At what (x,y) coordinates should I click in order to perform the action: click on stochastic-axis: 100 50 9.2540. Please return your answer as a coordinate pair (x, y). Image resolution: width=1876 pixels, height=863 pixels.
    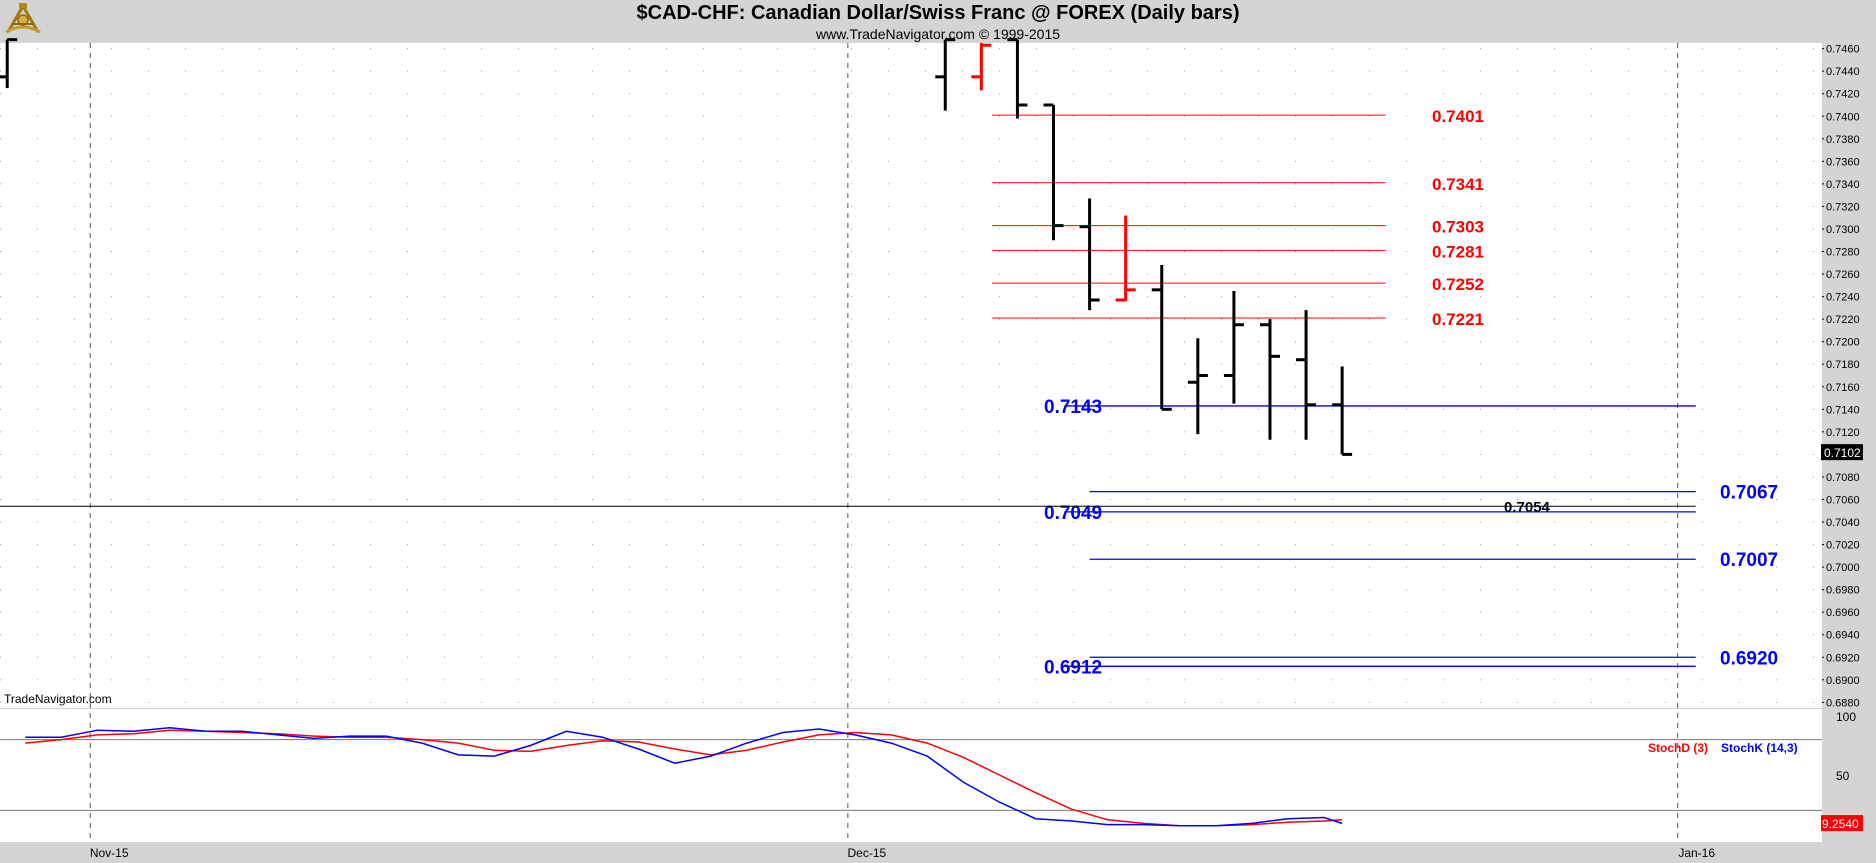
    Looking at the image, I should click on (1842, 771).